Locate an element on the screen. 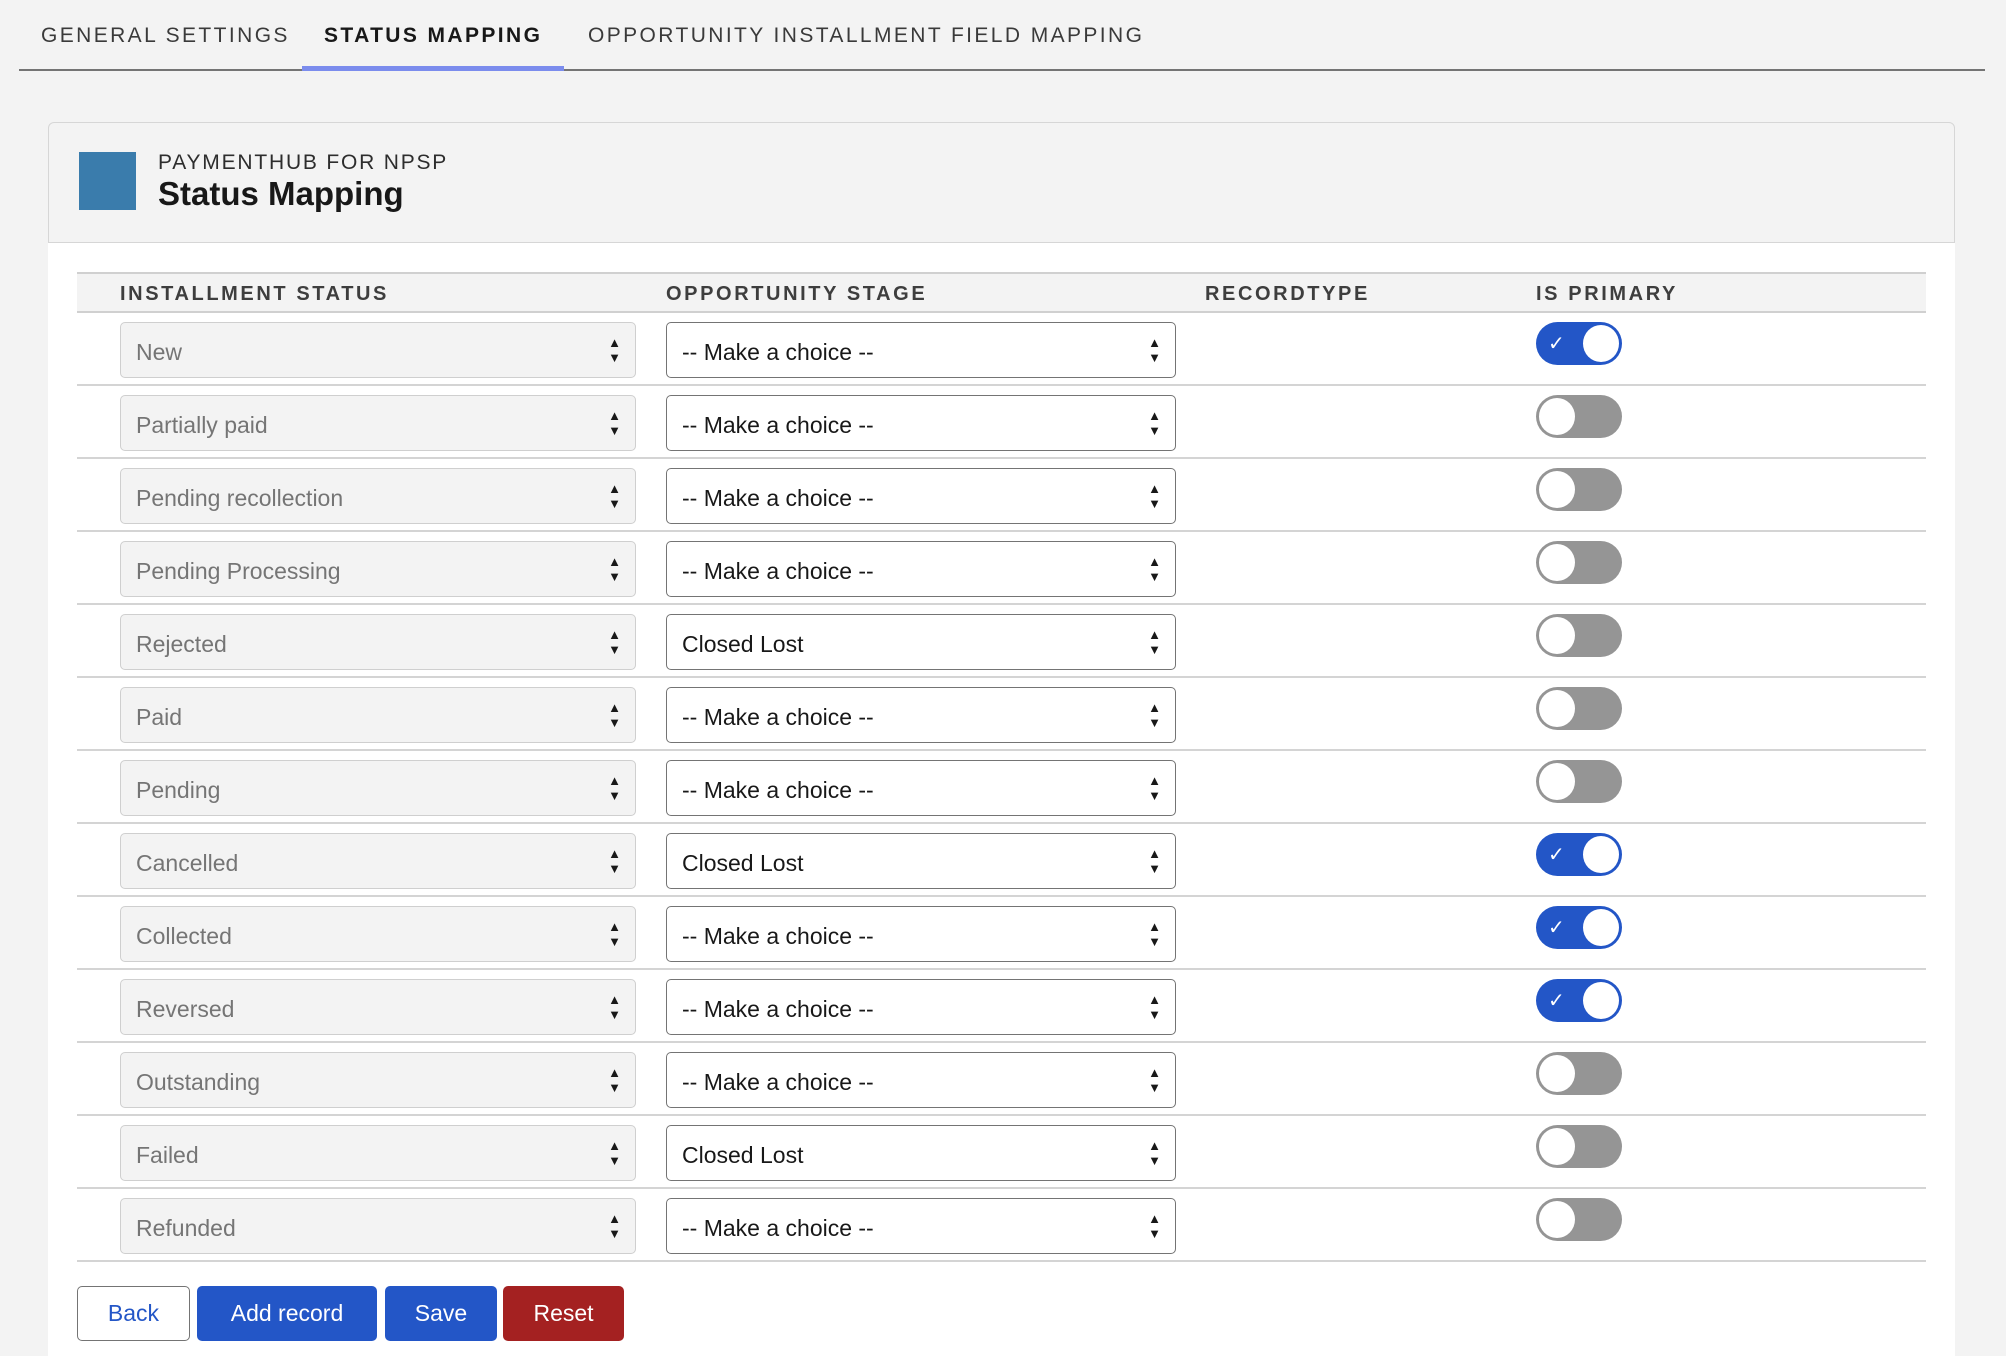 The height and width of the screenshot is (1356, 2006). installment-status-value: Reversed is located at coordinates (185, 1009).